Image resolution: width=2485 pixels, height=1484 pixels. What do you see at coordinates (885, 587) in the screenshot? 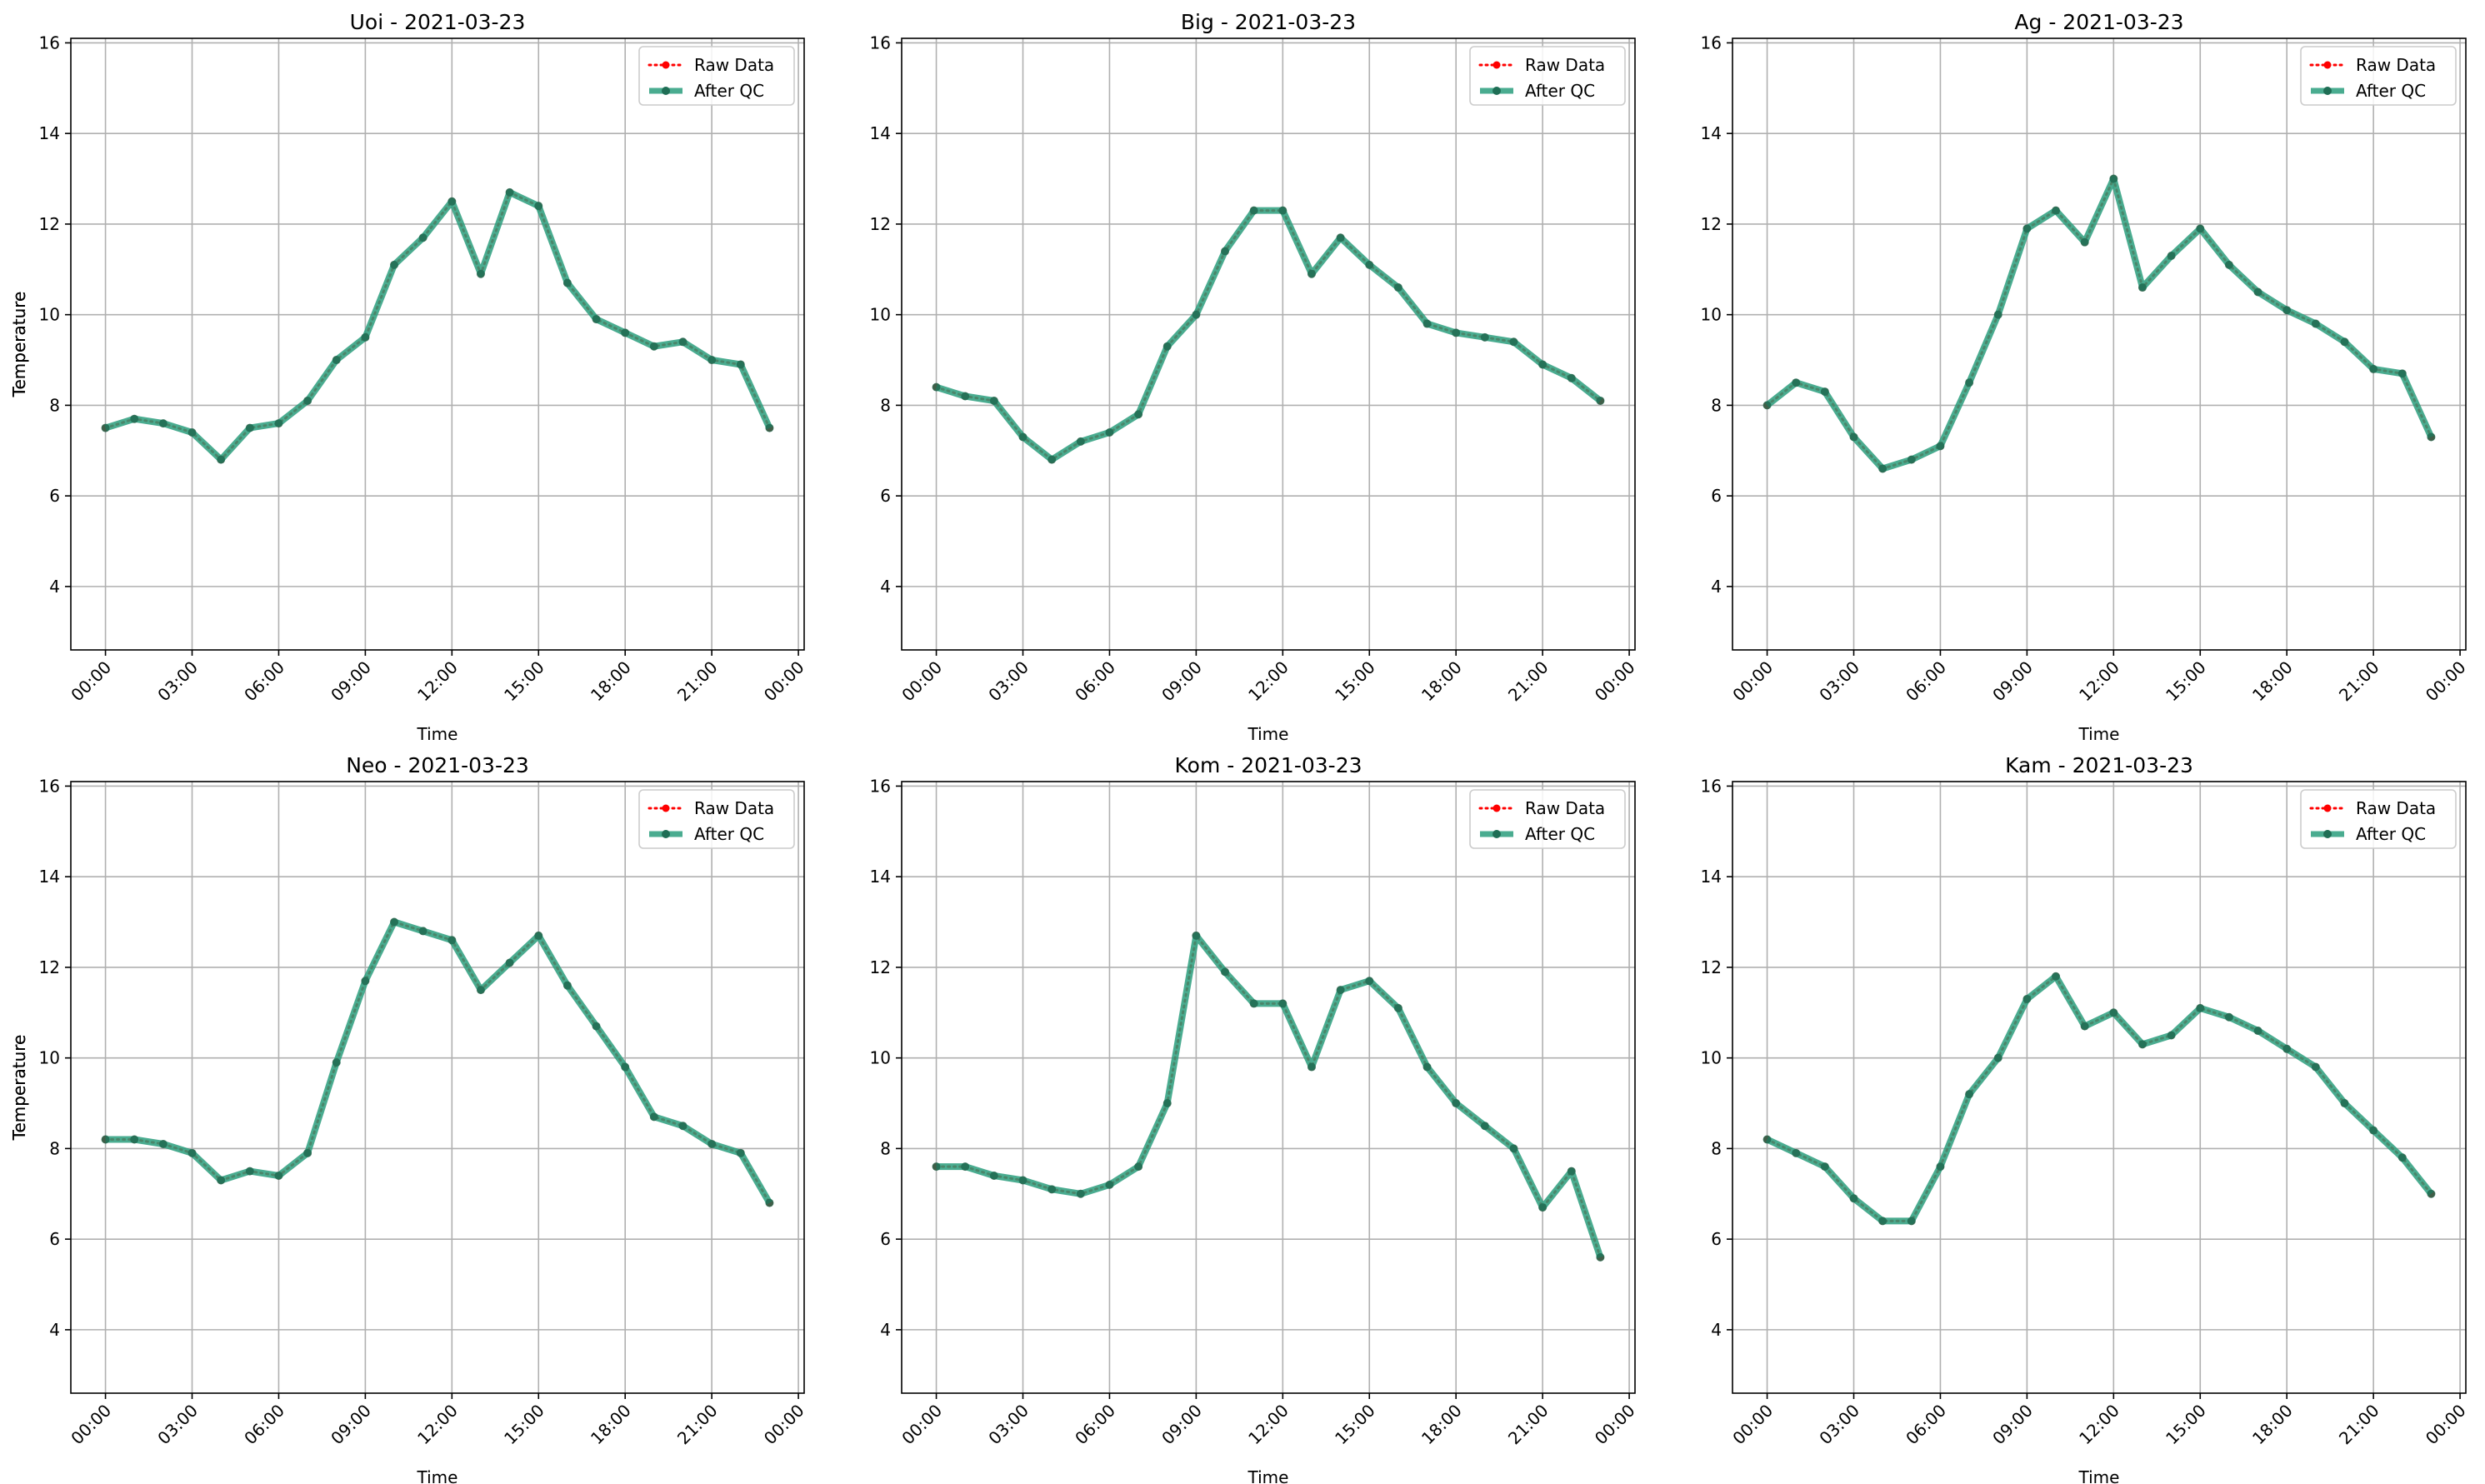
I see `y-tick-label: 4` at bounding box center [885, 587].